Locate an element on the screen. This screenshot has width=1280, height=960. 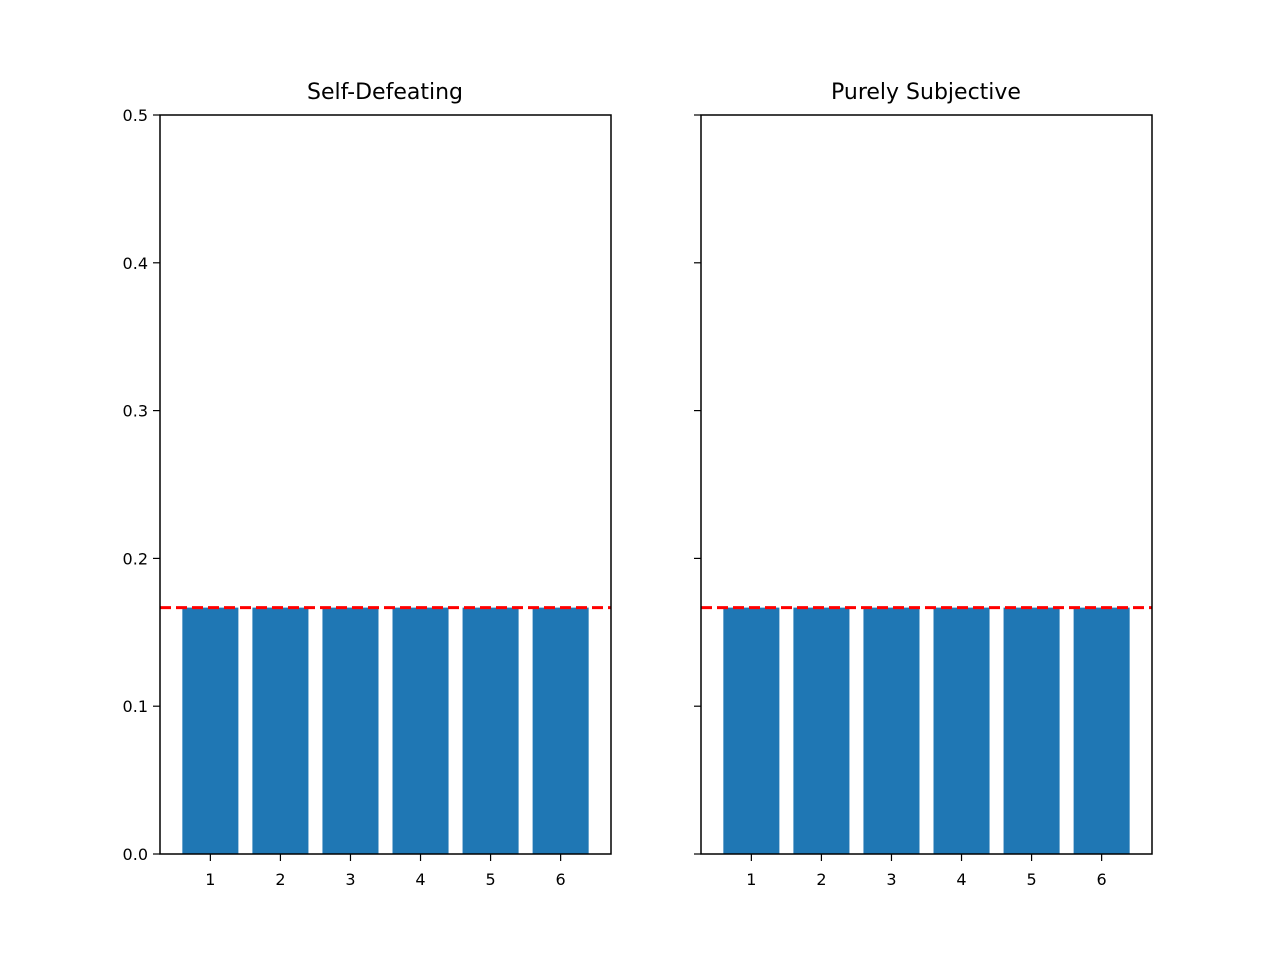
y-tick-label: 0.1 is located at coordinates (135, 706).